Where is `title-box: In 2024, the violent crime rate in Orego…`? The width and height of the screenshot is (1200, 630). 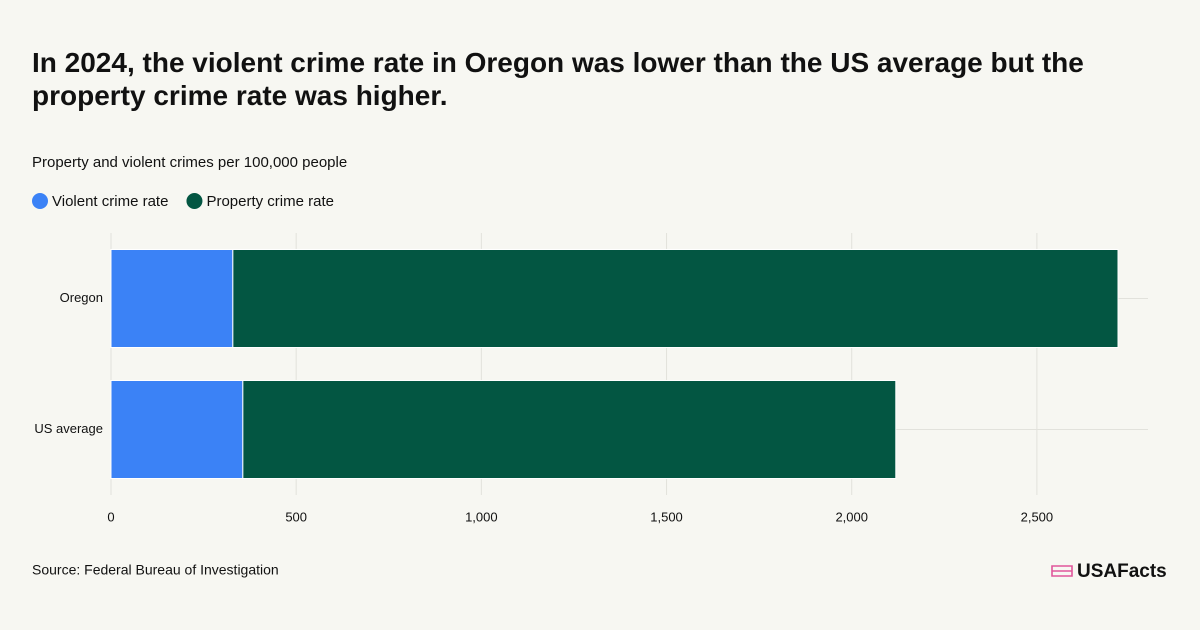
title-box: In 2024, the violent crime rate in Orego… is located at coordinates (558, 79).